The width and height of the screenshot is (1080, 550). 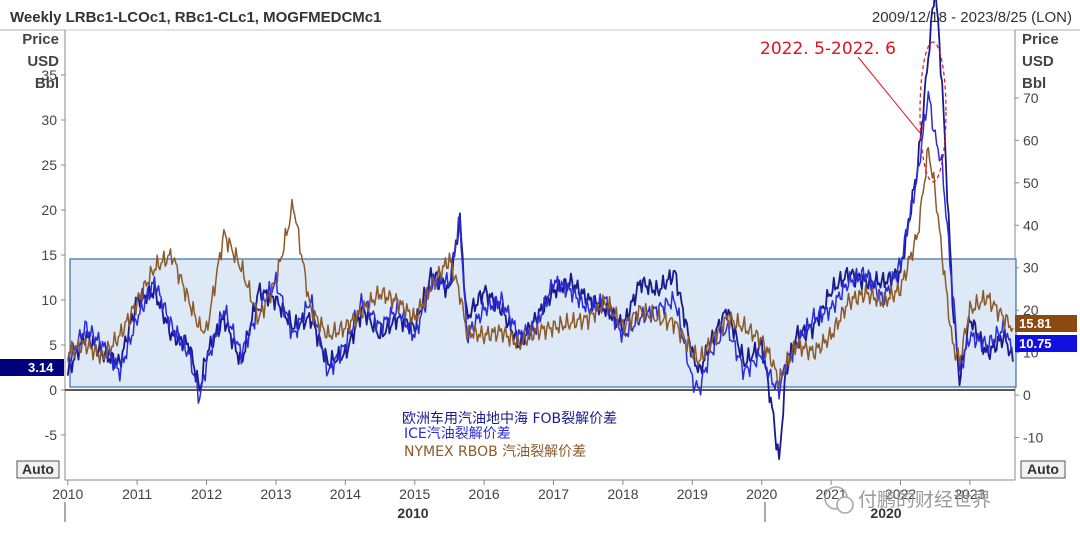 What do you see at coordinates (51, 435) in the screenshot?
I see `left-tick-label: -5` at bounding box center [51, 435].